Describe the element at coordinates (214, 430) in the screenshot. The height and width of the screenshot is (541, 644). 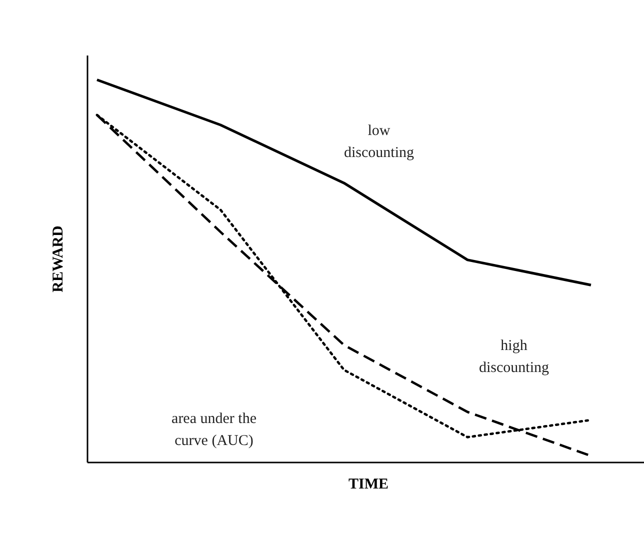
I see `annotation: area under the curve (AUC)` at that location.